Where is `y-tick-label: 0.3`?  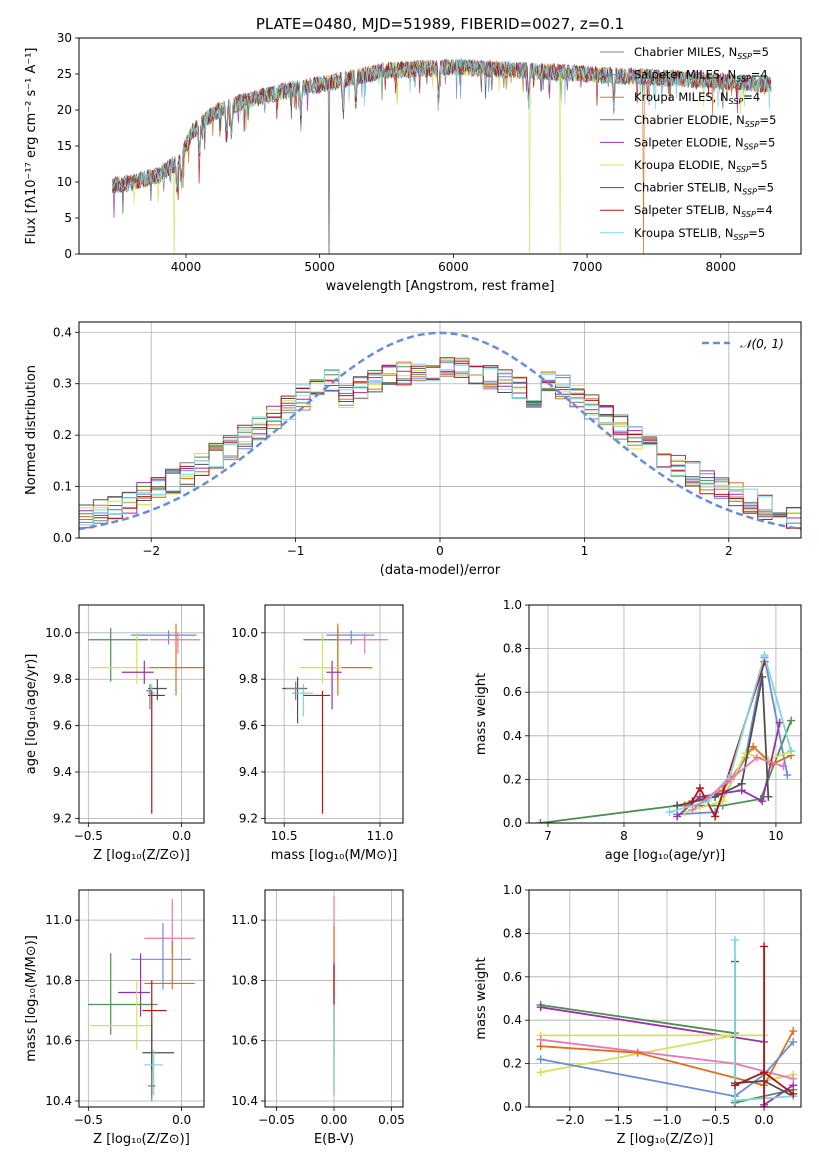 y-tick-label: 0.3 is located at coordinates (62, 384).